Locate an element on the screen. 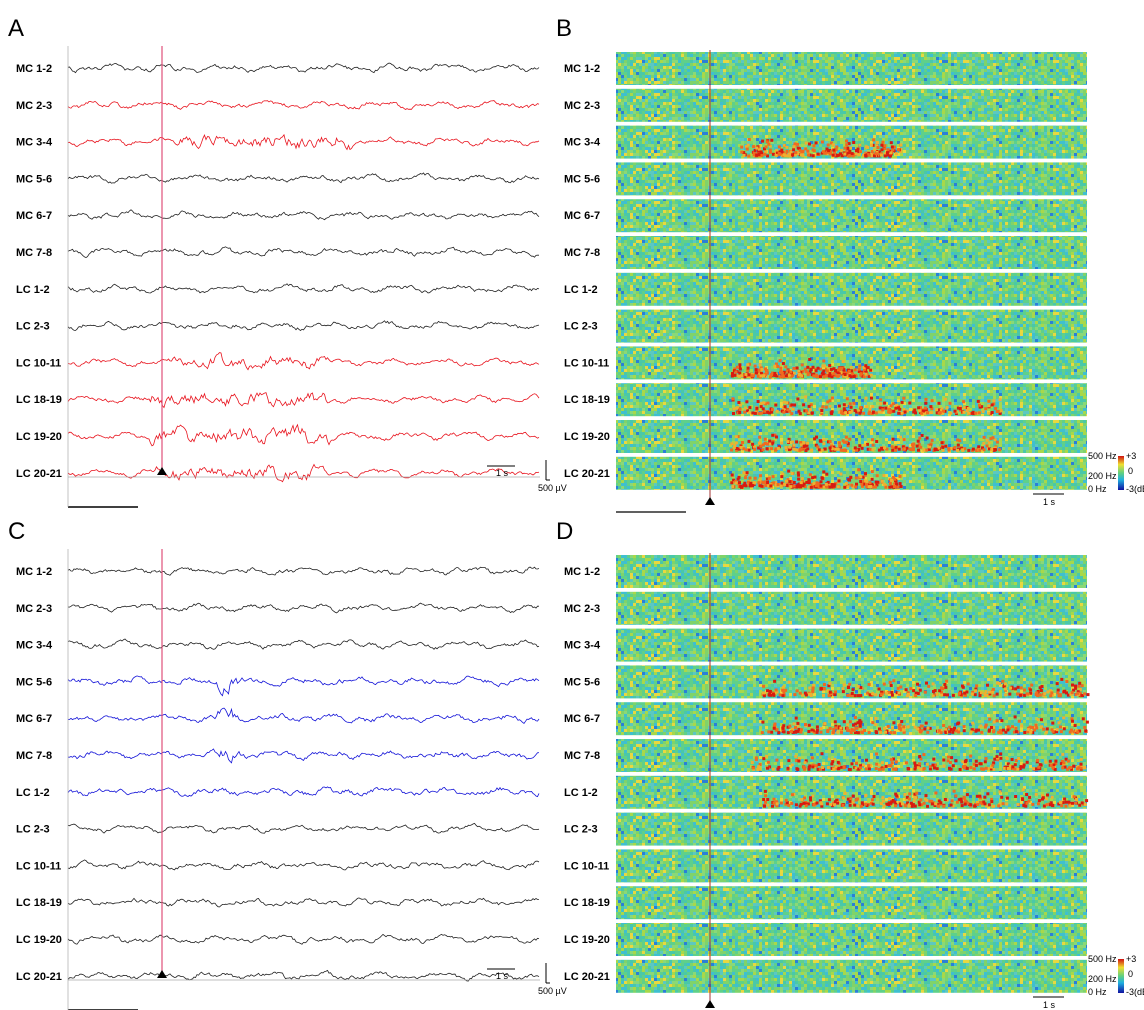 The image size is (1144, 1010). amp-scale: 500 µV is located at coordinates (552, 991).